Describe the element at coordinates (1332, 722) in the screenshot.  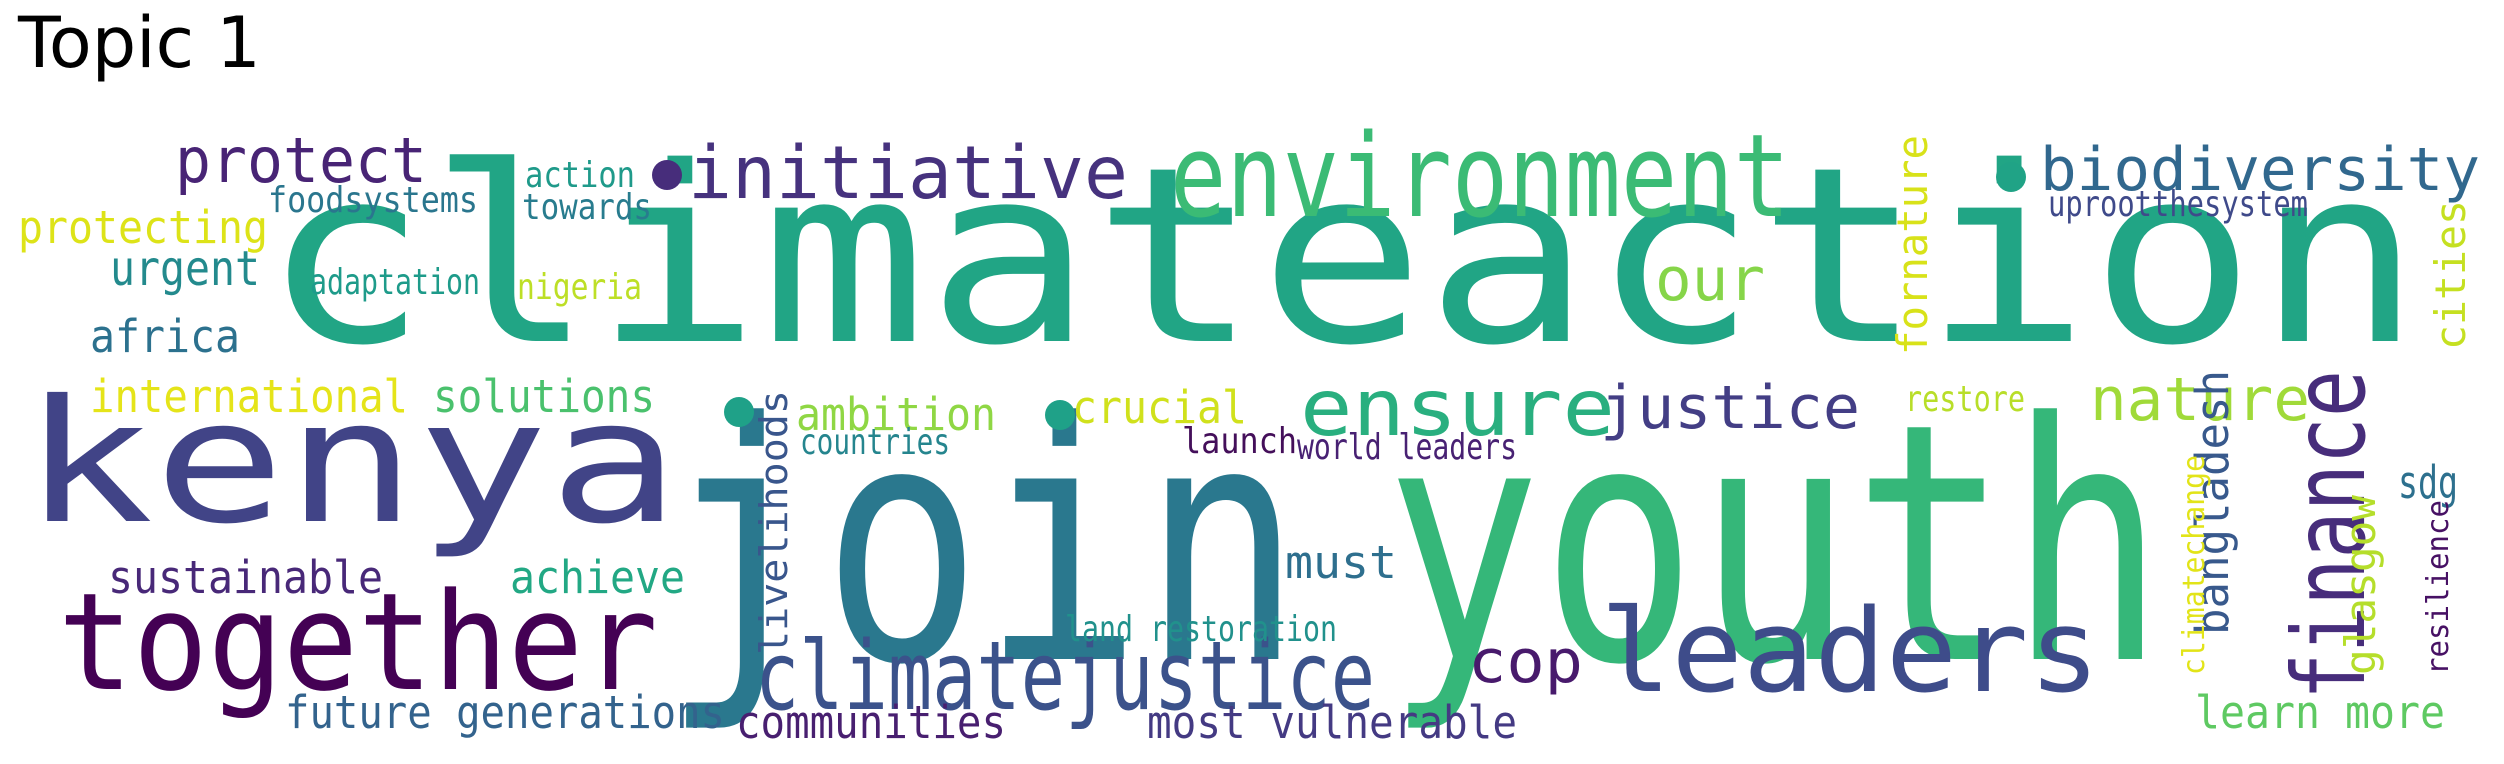
I see `word-most-vulnerable: most vulnerable` at that location.